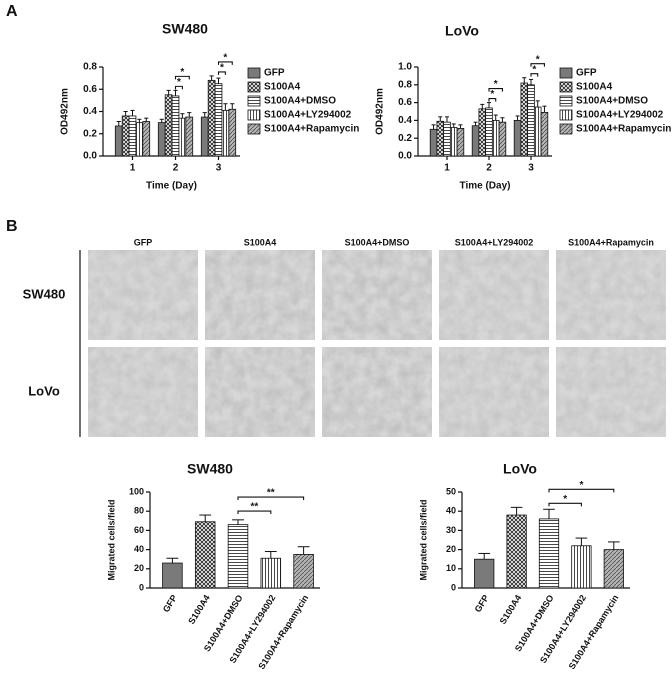  I want to click on legend-label: S100A4+LY294002, so click(308, 115).